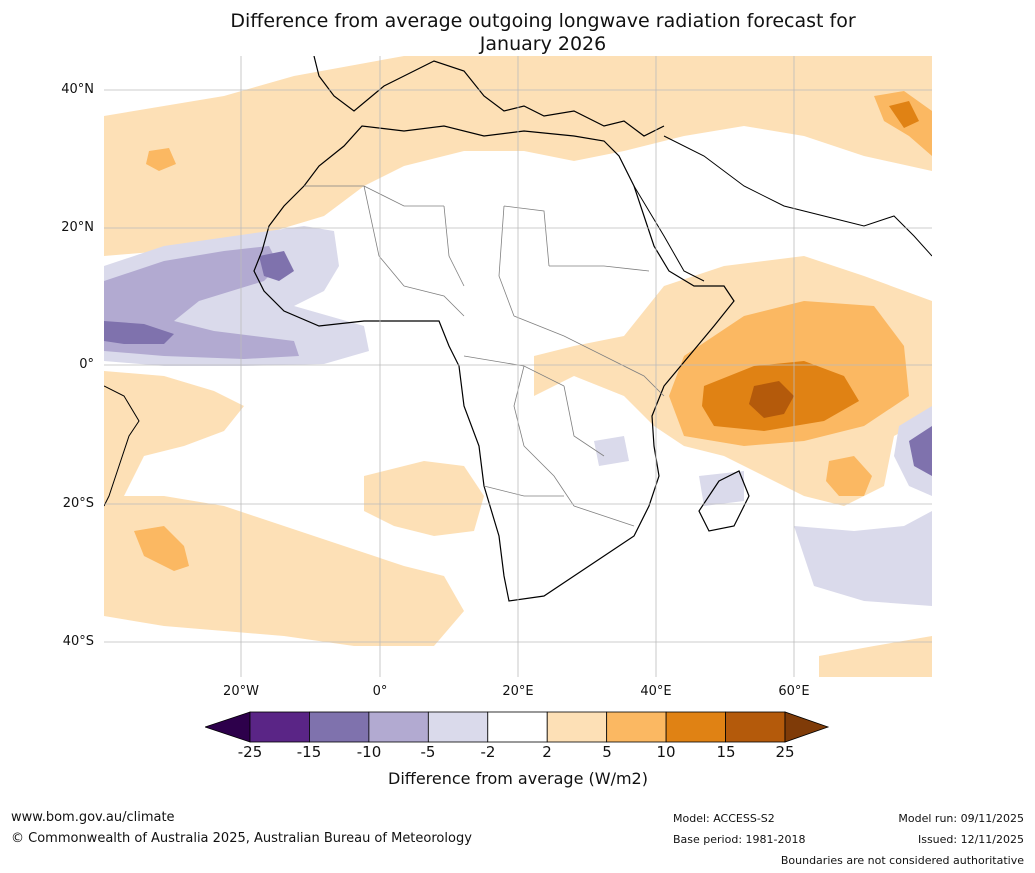  What do you see at coordinates (93, 817) in the screenshot?
I see `footer-website: www.bom.gov.au/climate` at bounding box center [93, 817].